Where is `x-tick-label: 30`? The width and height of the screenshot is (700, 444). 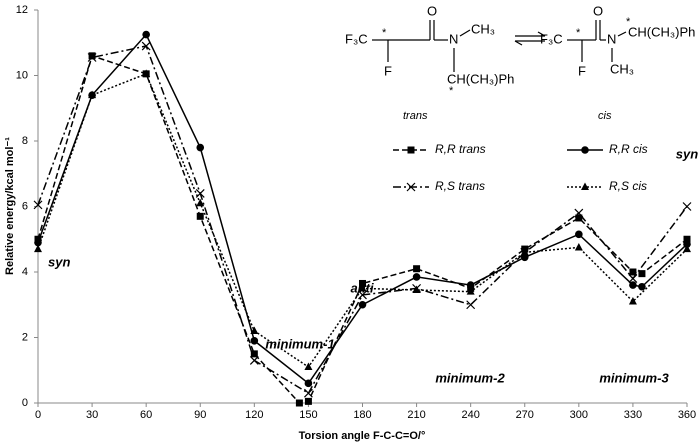 x-tick-label: 30 is located at coordinates (92, 415).